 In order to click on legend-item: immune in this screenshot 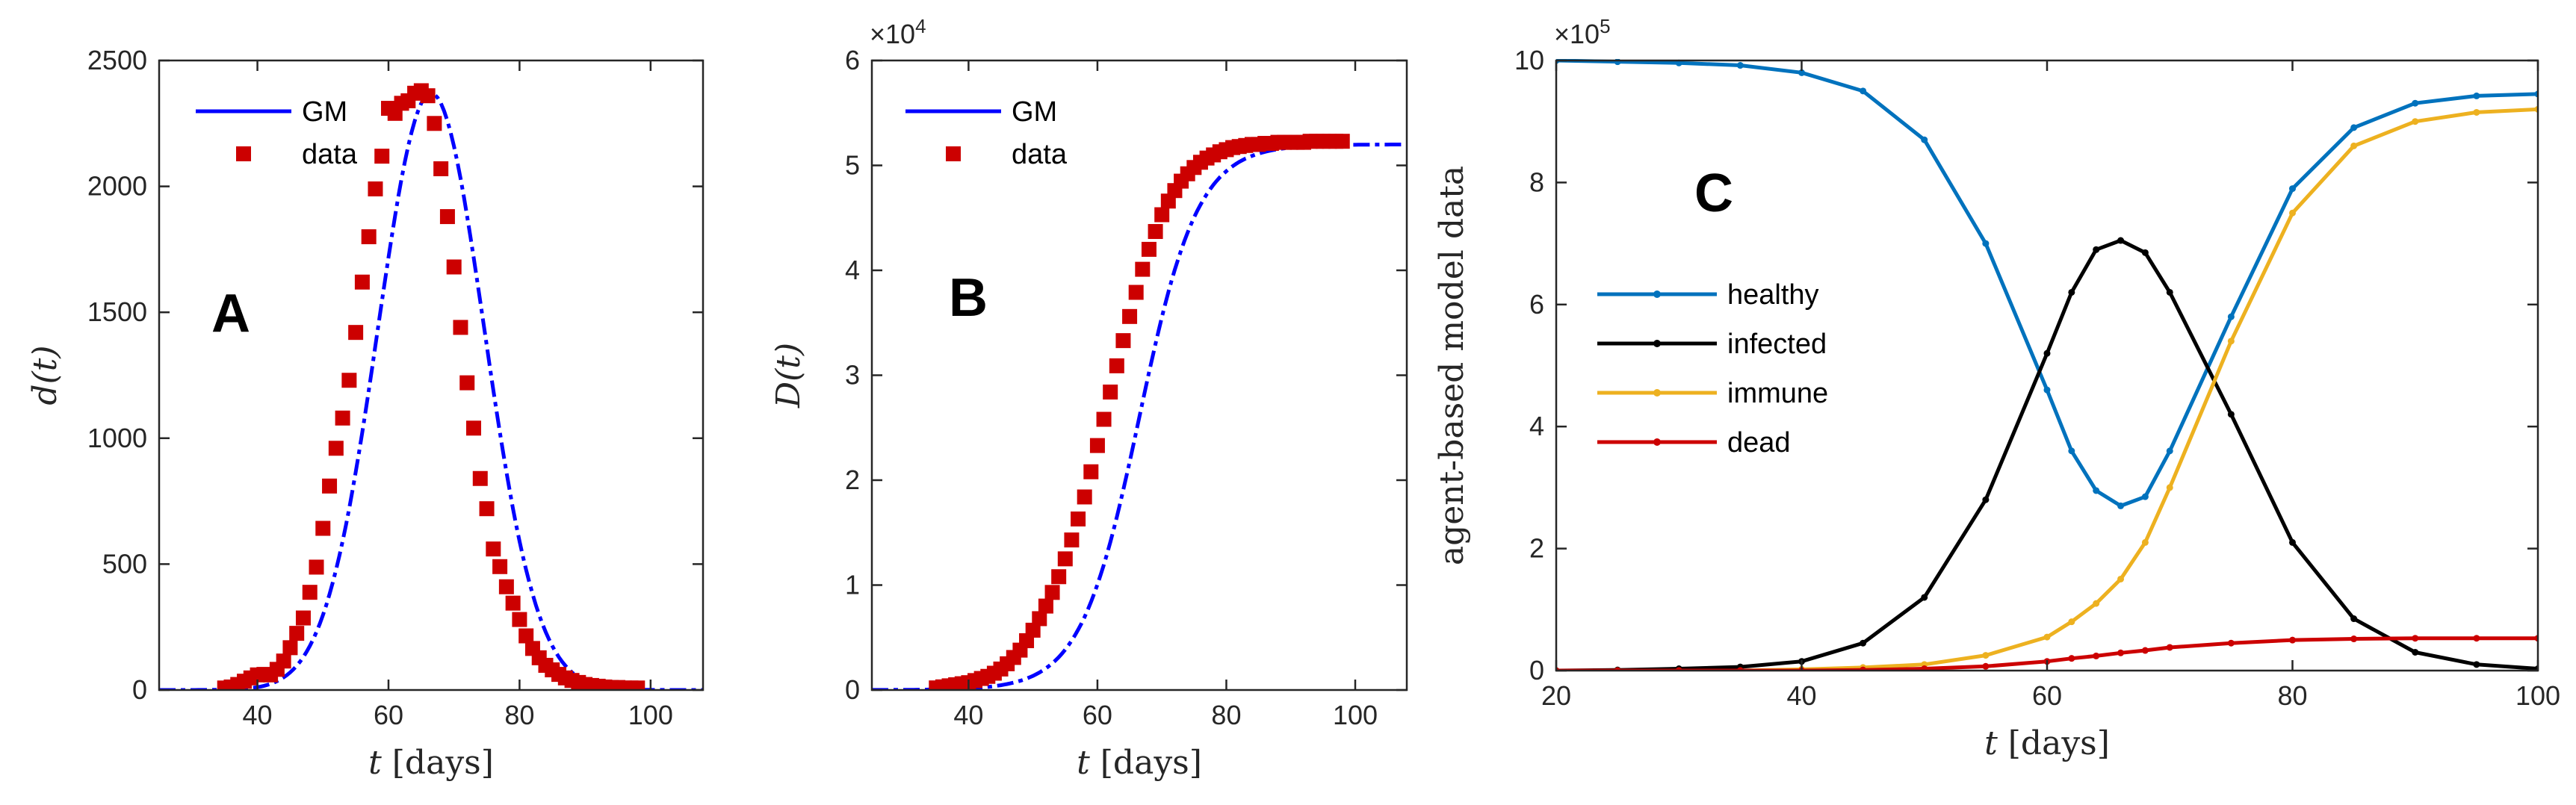, I will do `click(1712, 393)`.